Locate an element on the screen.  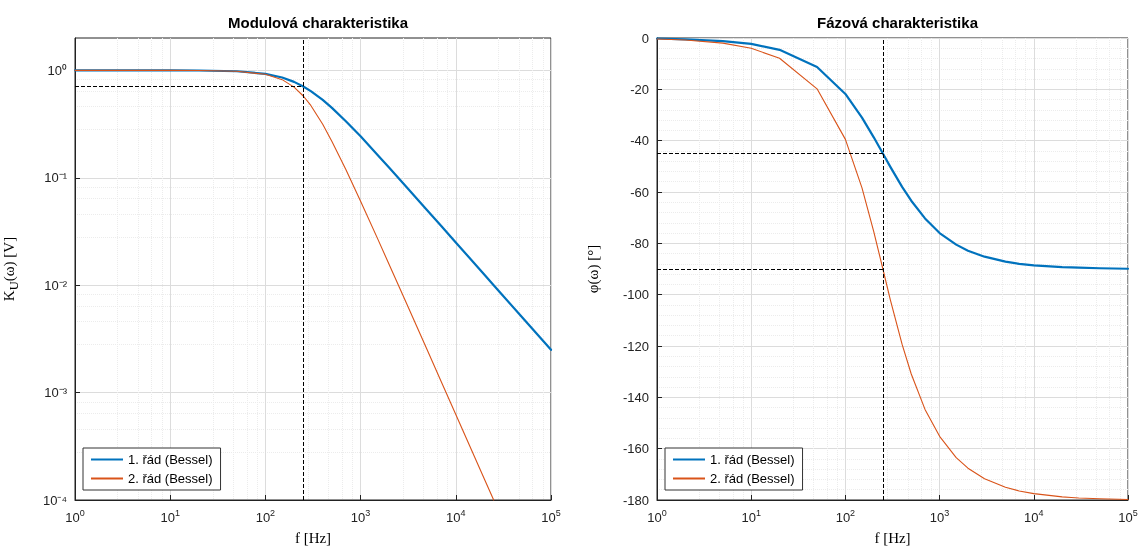
y-tick-label: 10⁻¹ is located at coordinates (56, 178).